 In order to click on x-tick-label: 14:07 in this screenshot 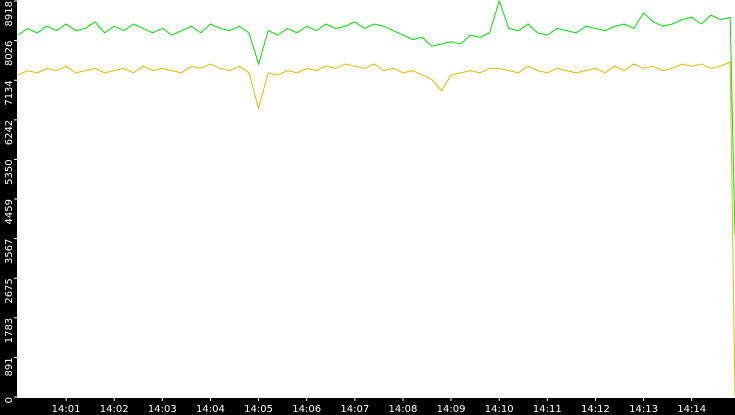, I will do `click(354, 409)`.